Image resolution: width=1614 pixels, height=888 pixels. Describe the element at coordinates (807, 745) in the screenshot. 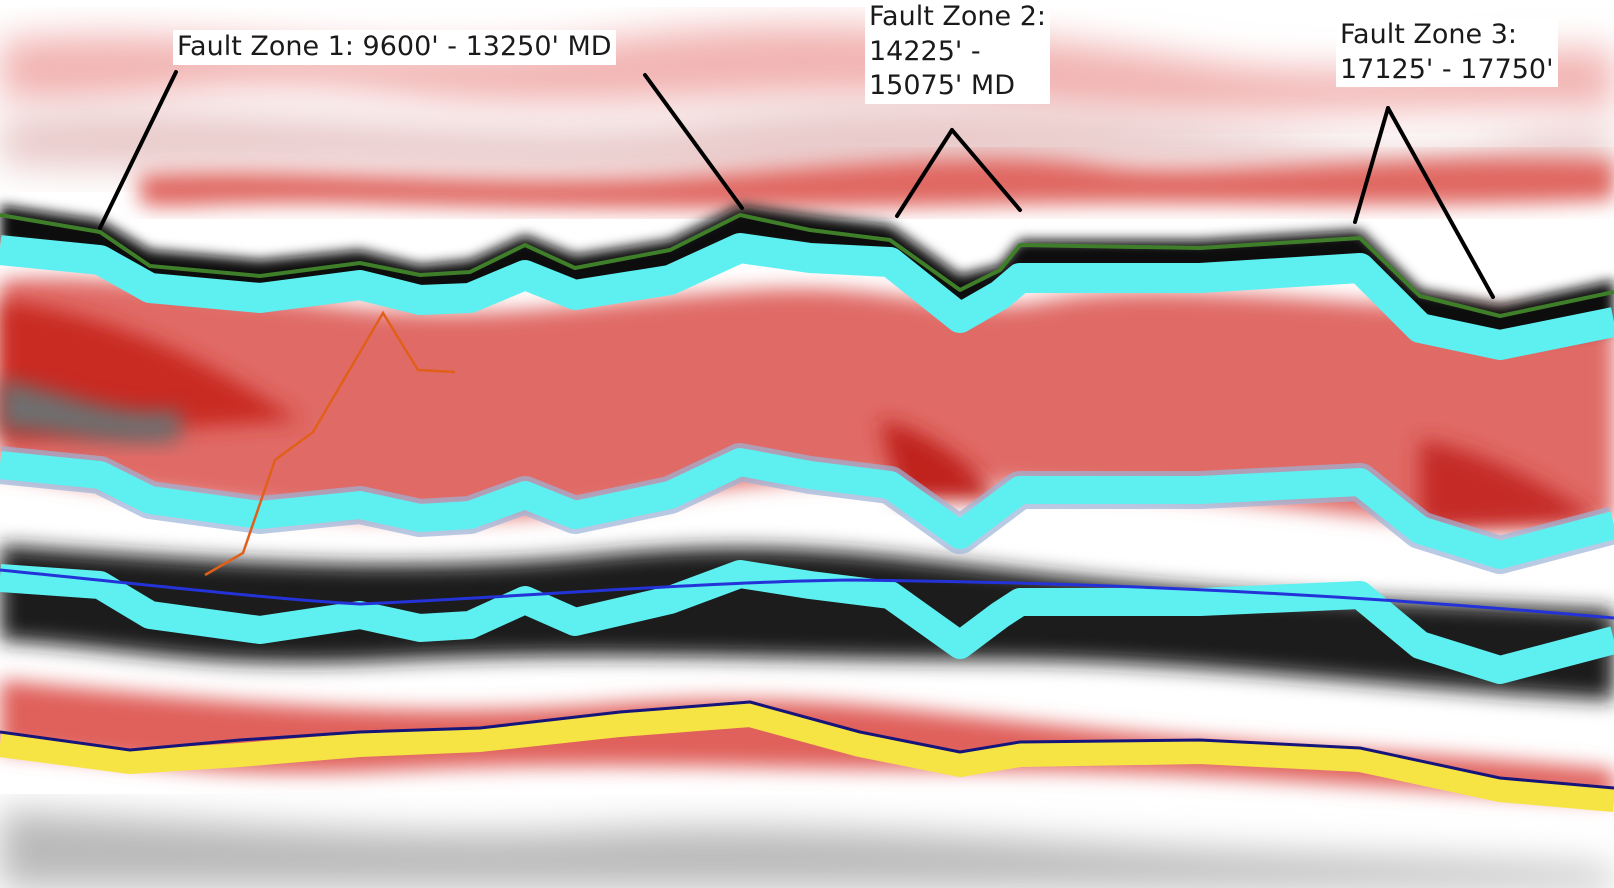

I see `navy-horizon-line` at that location.